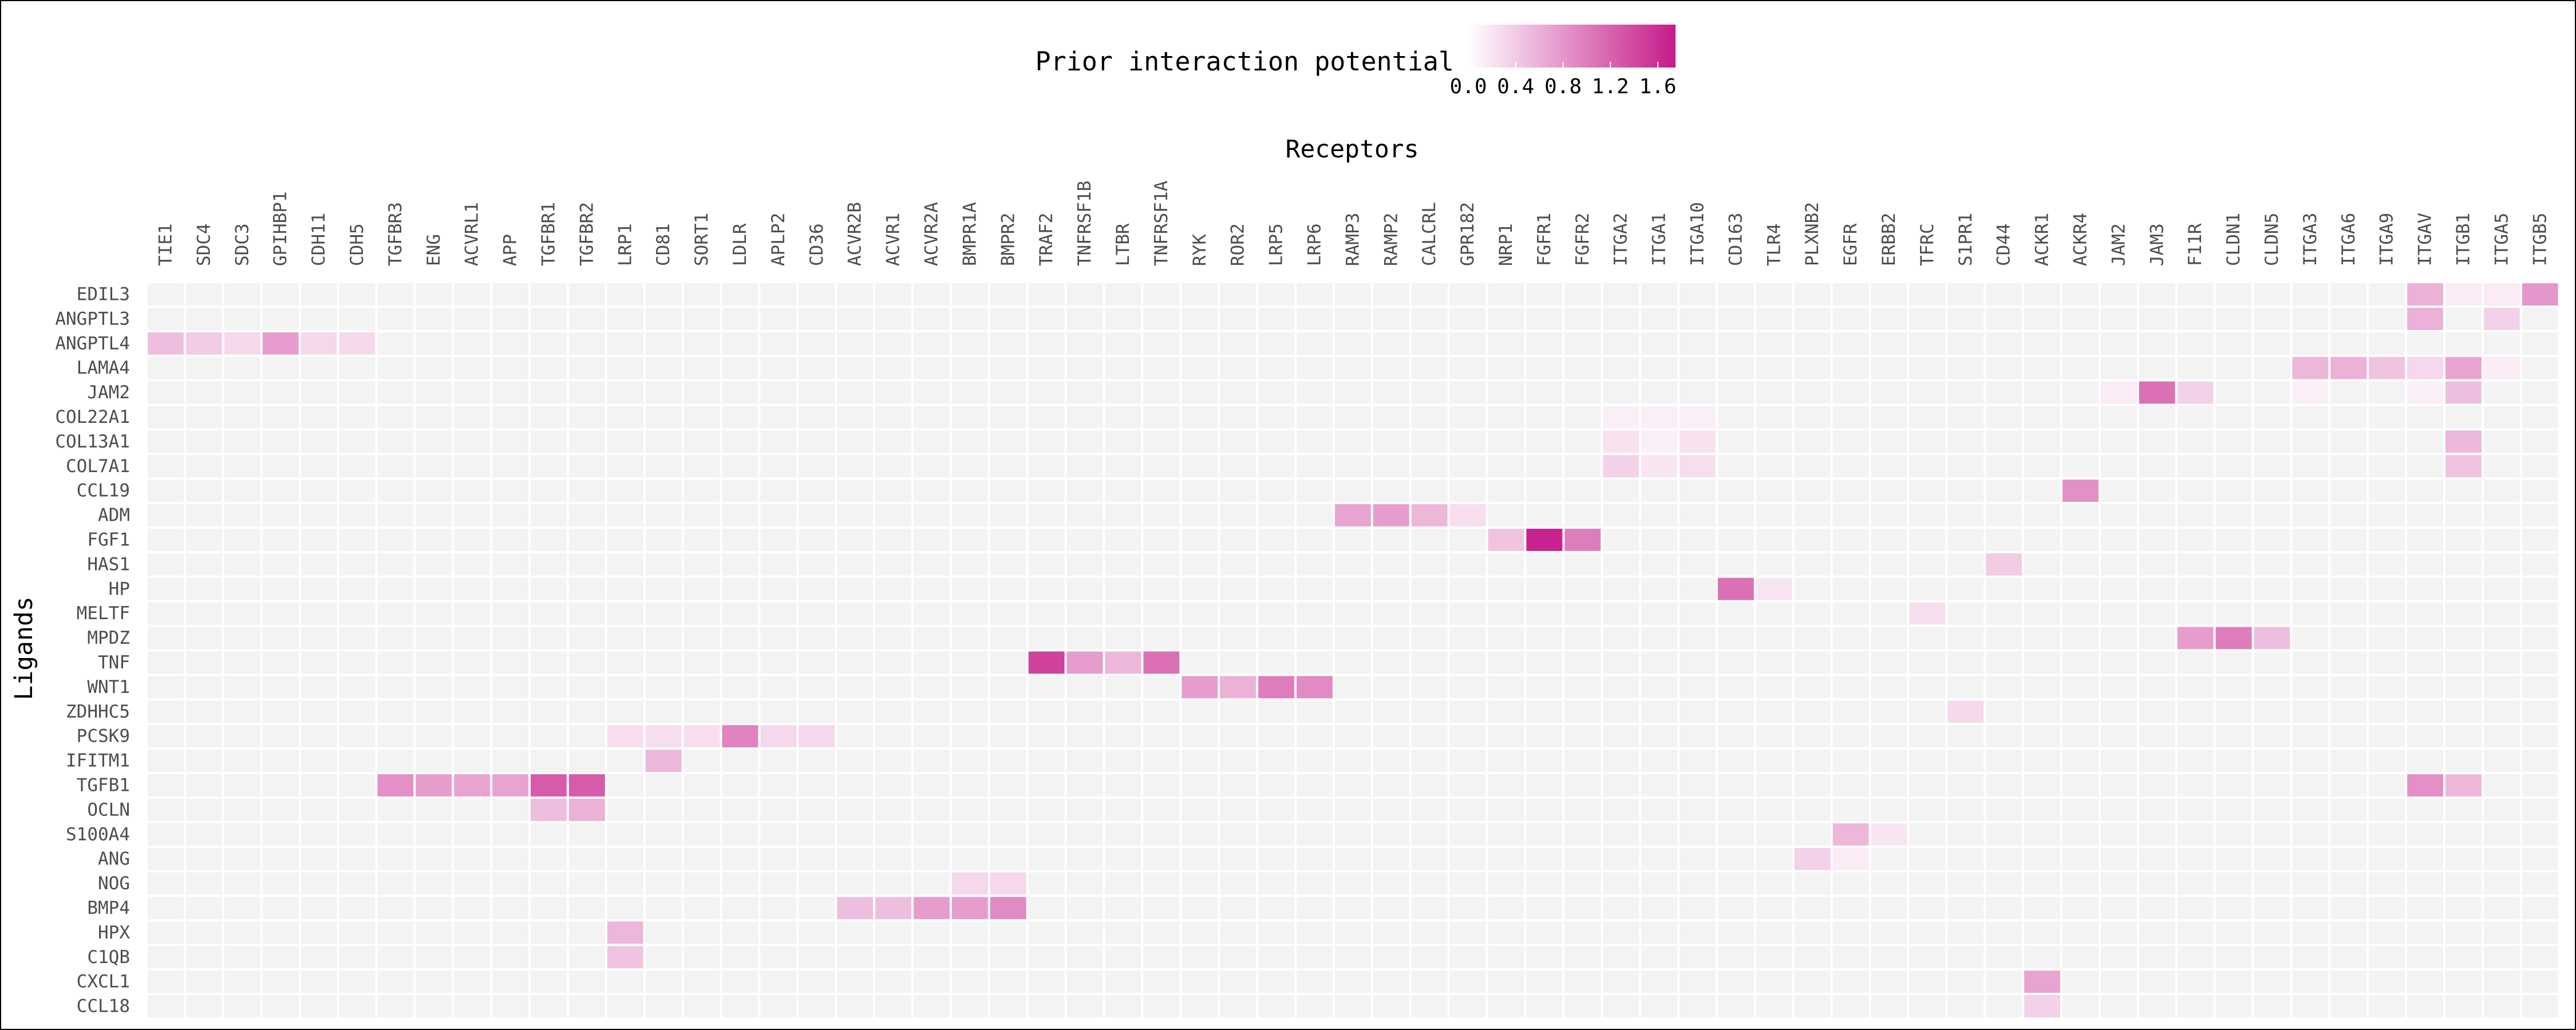 This screenshot has width=2576, height=1030. I want to click on x-tick-label: TGFBR3, so click(395, 234).